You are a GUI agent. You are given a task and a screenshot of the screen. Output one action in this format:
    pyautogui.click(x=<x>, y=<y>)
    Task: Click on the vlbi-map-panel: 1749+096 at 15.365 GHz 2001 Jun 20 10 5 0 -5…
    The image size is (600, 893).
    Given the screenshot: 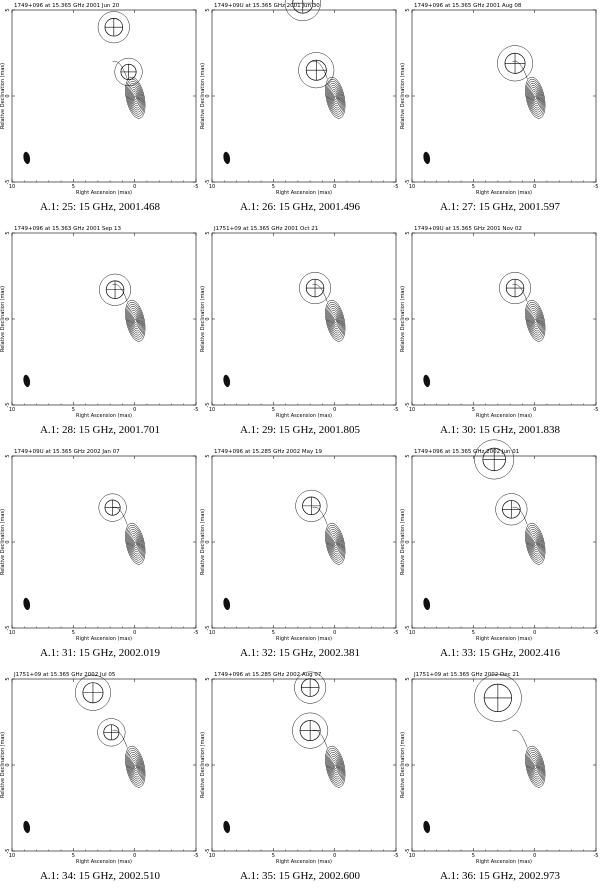 What is the action you would take?
    pyautogui.click(x=100, y=111)
    